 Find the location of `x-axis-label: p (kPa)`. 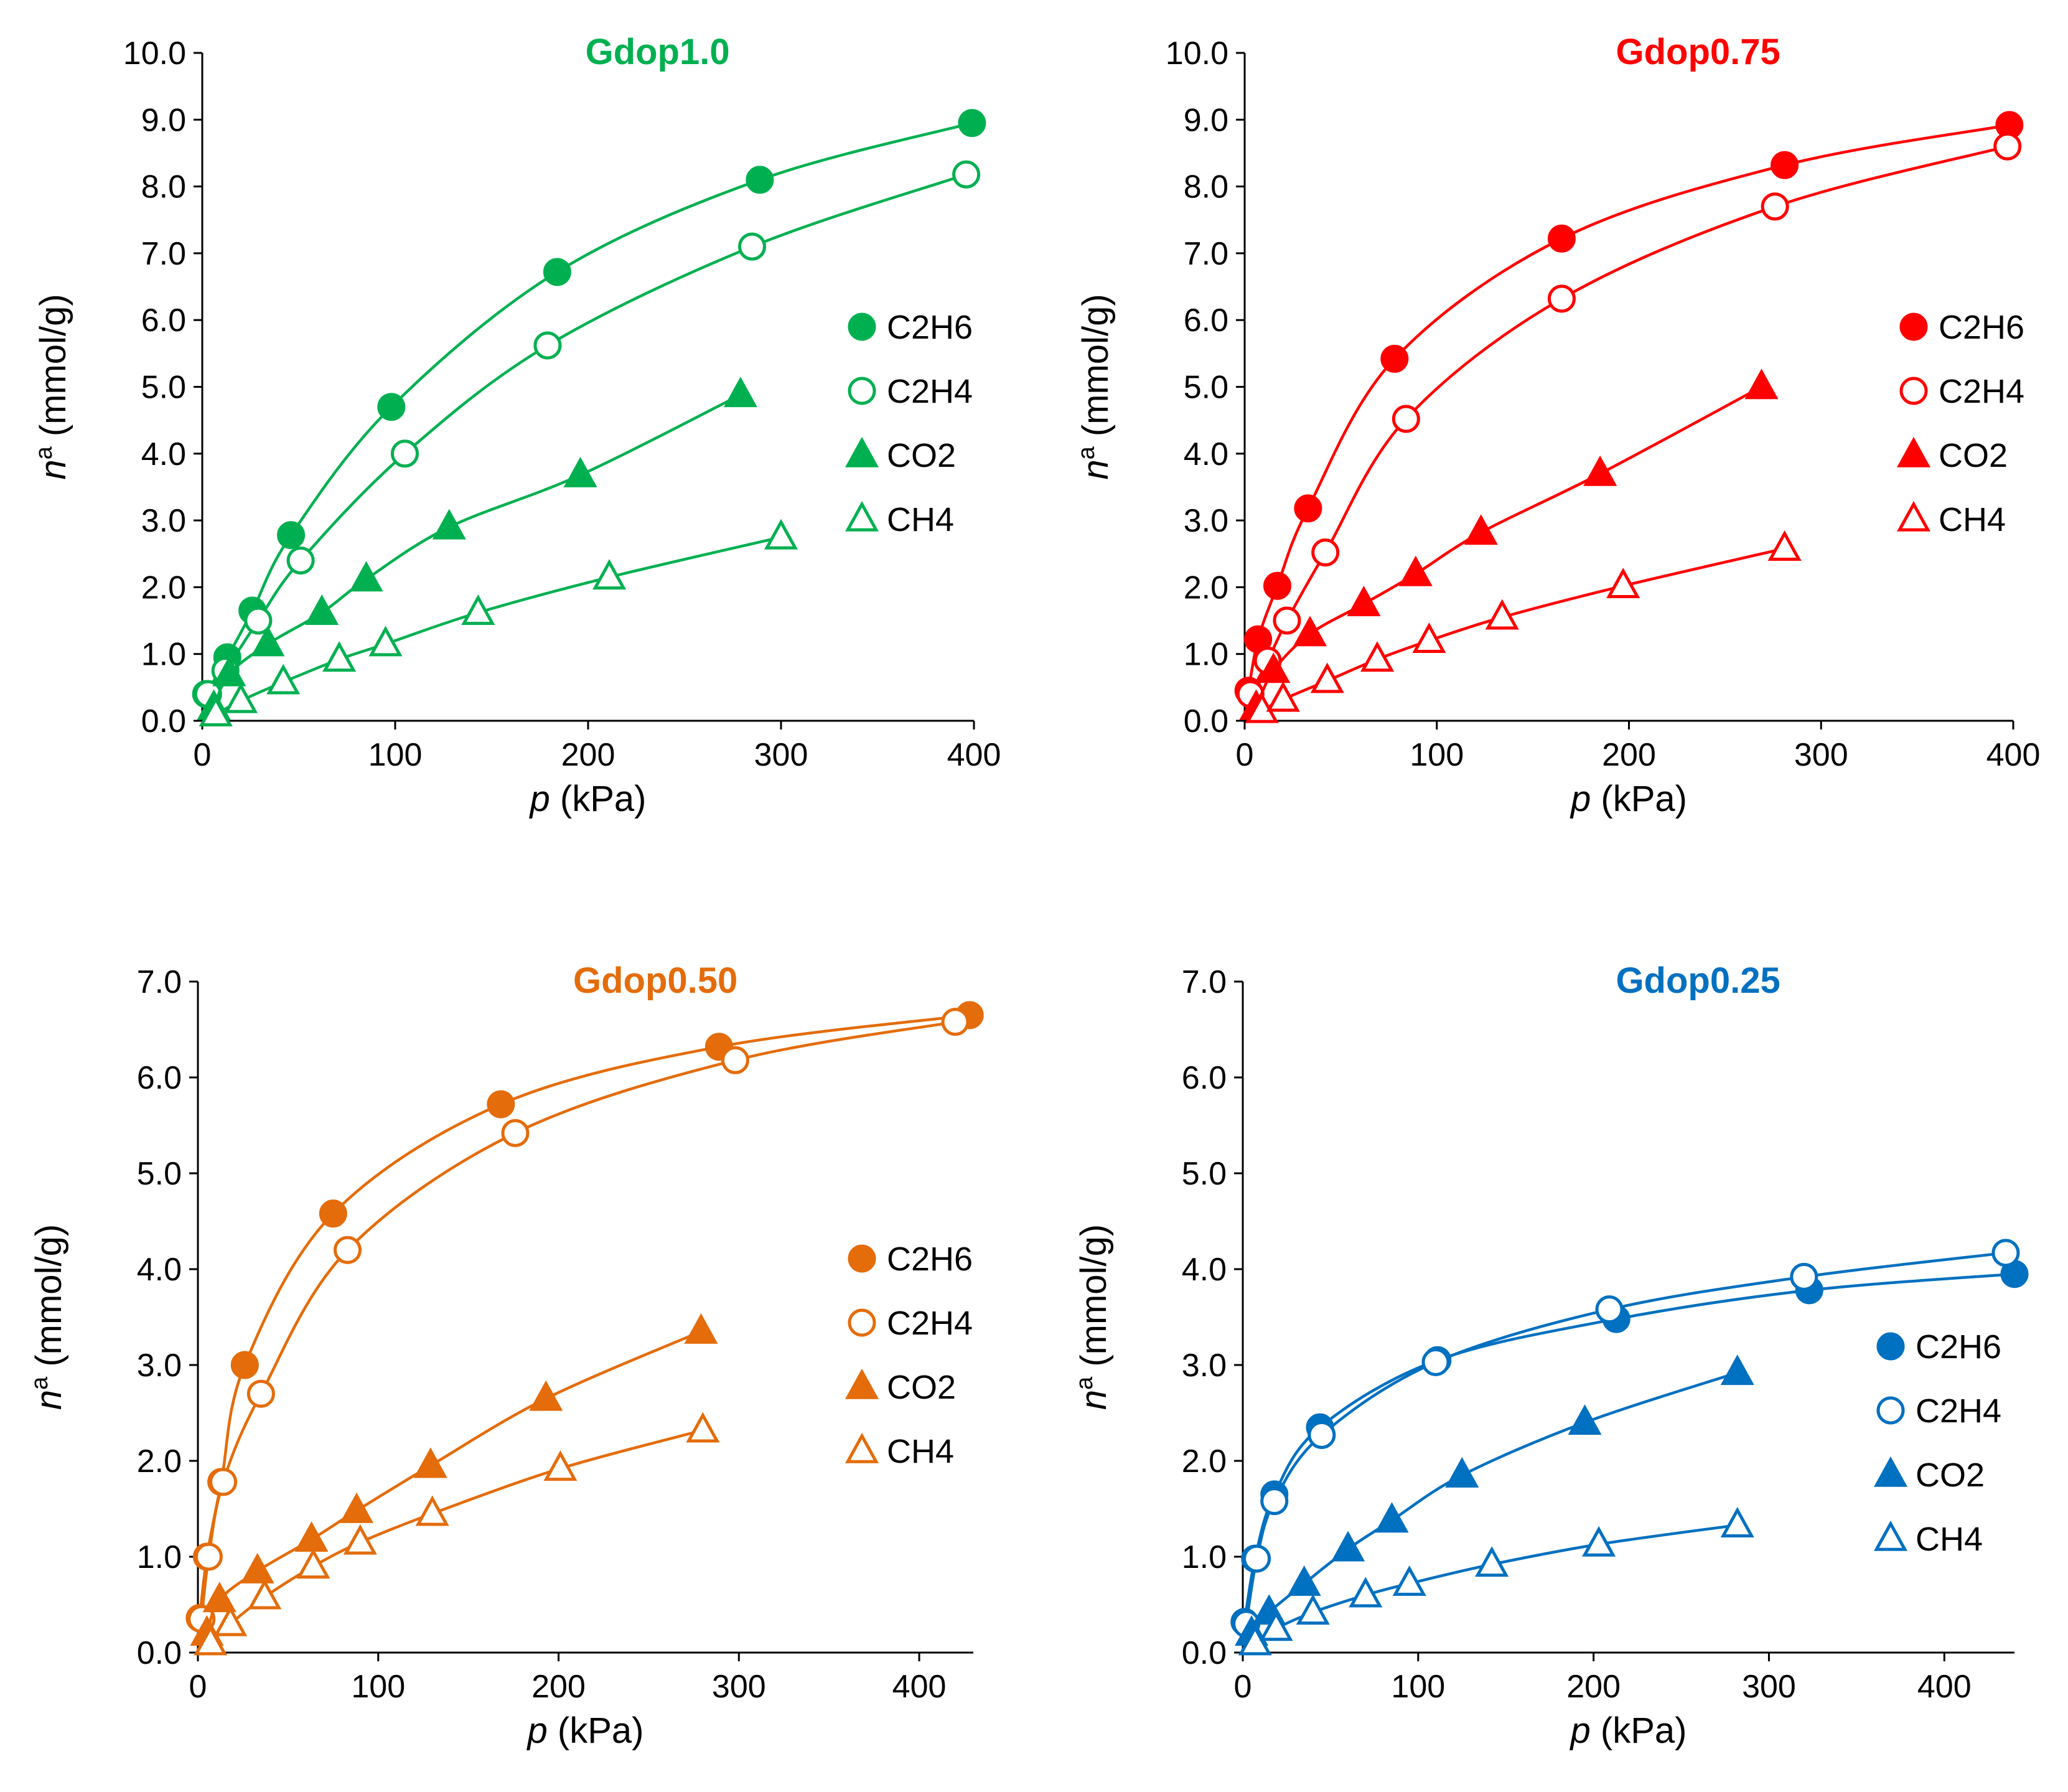

x-axis-label: p (kPa) is located at coordinates (588, 799).